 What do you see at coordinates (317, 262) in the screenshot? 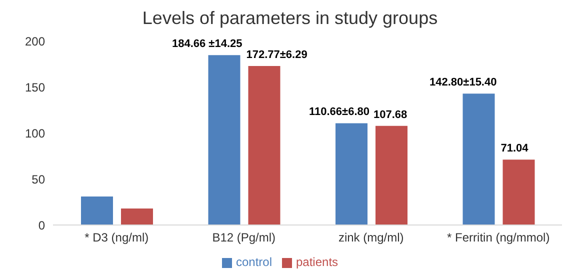
I see `legend-label: patients` at bounding box center [317, 262].